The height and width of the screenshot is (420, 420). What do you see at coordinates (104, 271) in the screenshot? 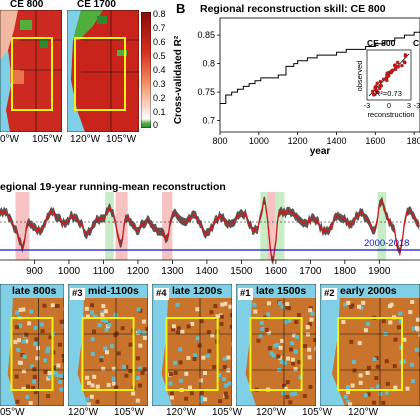
I see `recon-xtick-label: 1100` at bounding box center [104, 271].